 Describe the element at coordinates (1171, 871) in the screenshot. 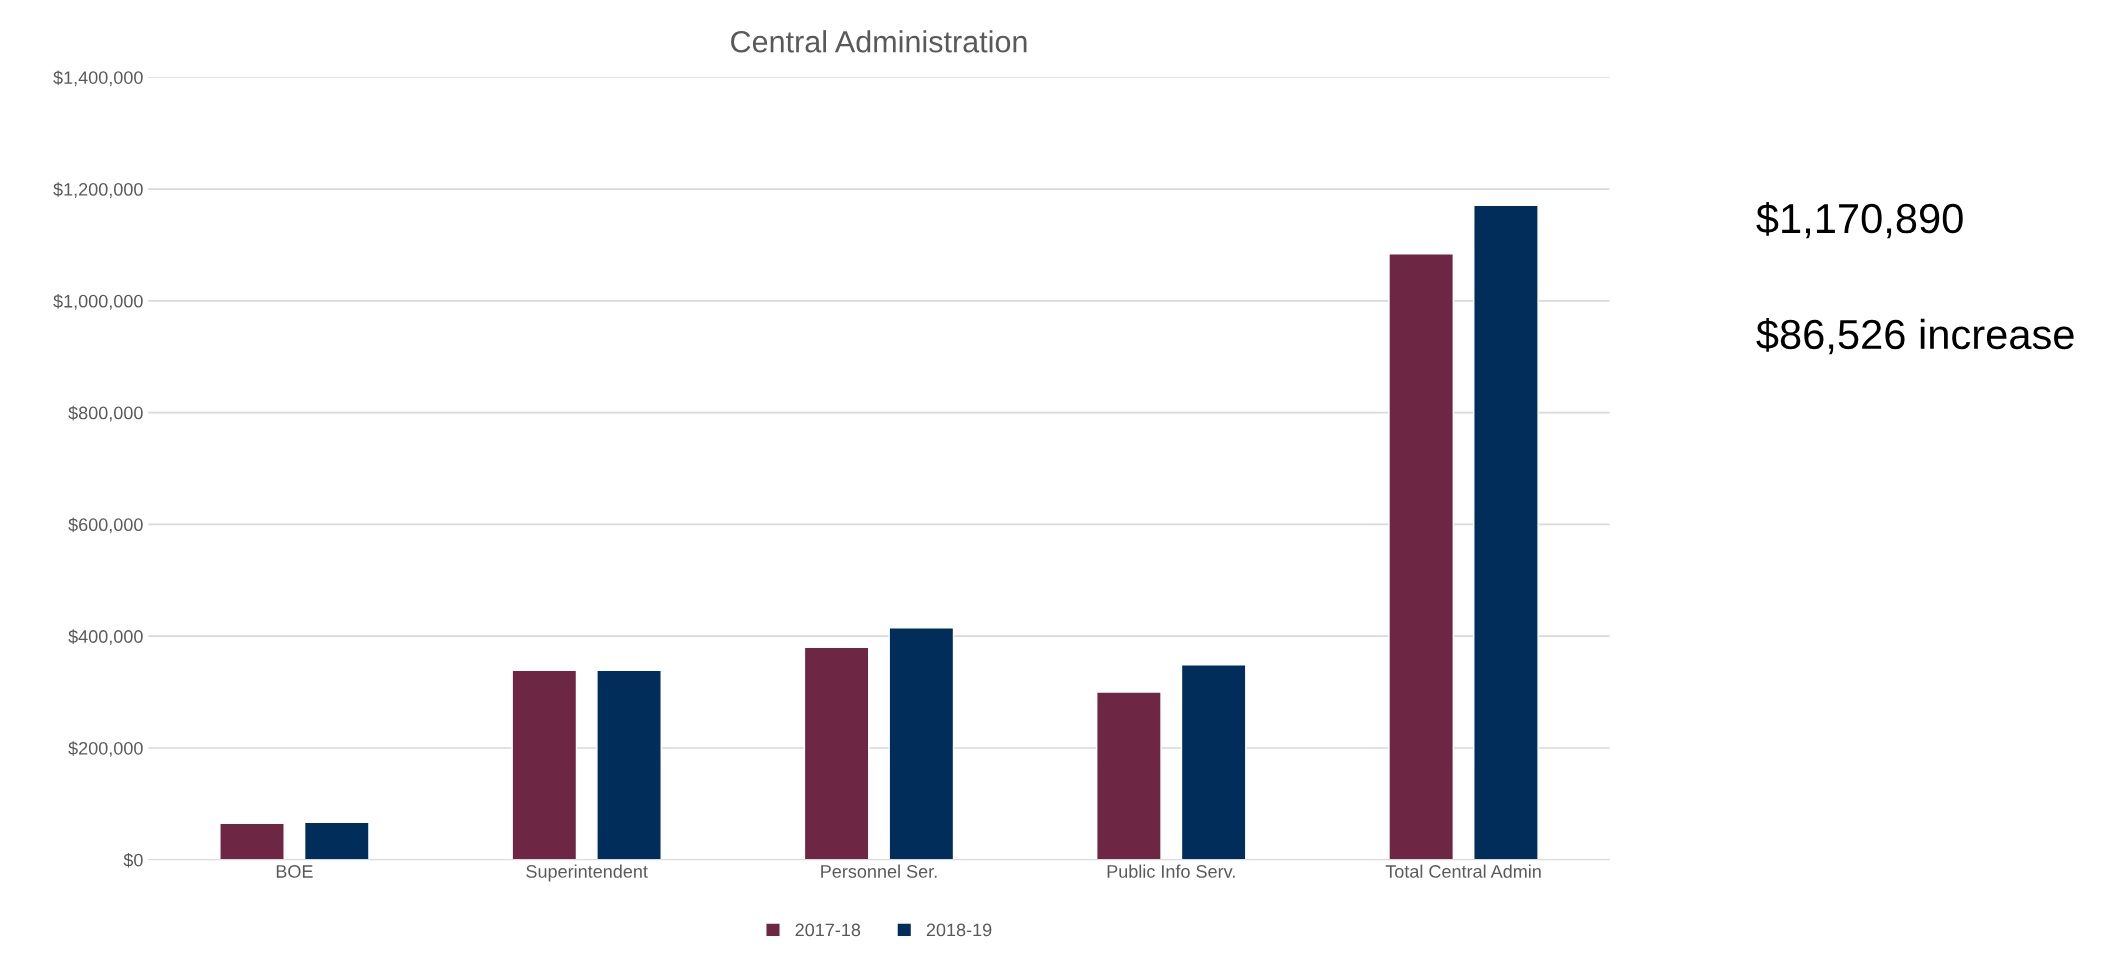

I see `x-tick-label: Public Info Serv.` at that location.